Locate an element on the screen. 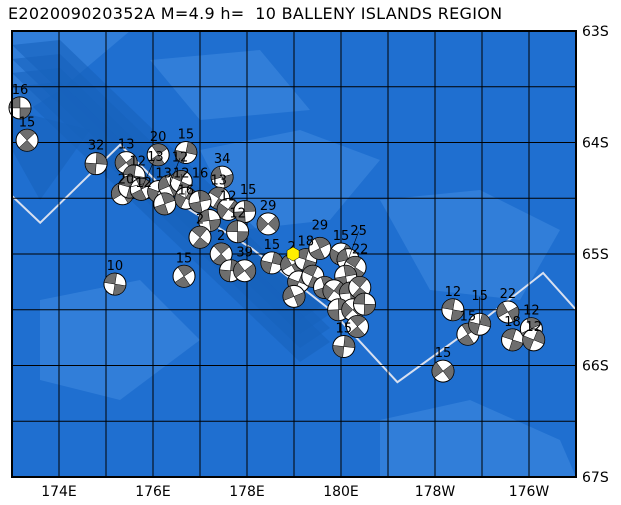 The image size is (621, 505). event-depth-label: 2 is located at coordinates (221, 236).